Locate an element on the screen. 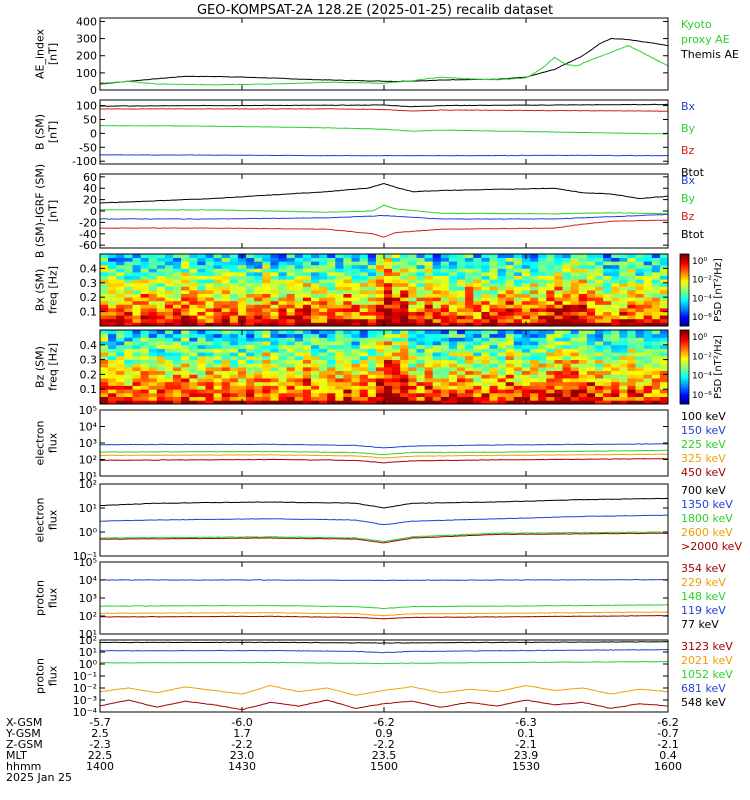 The height and width of the screenshot is (800, 750). series-line-225-kev is located at coordinates (384, 452).